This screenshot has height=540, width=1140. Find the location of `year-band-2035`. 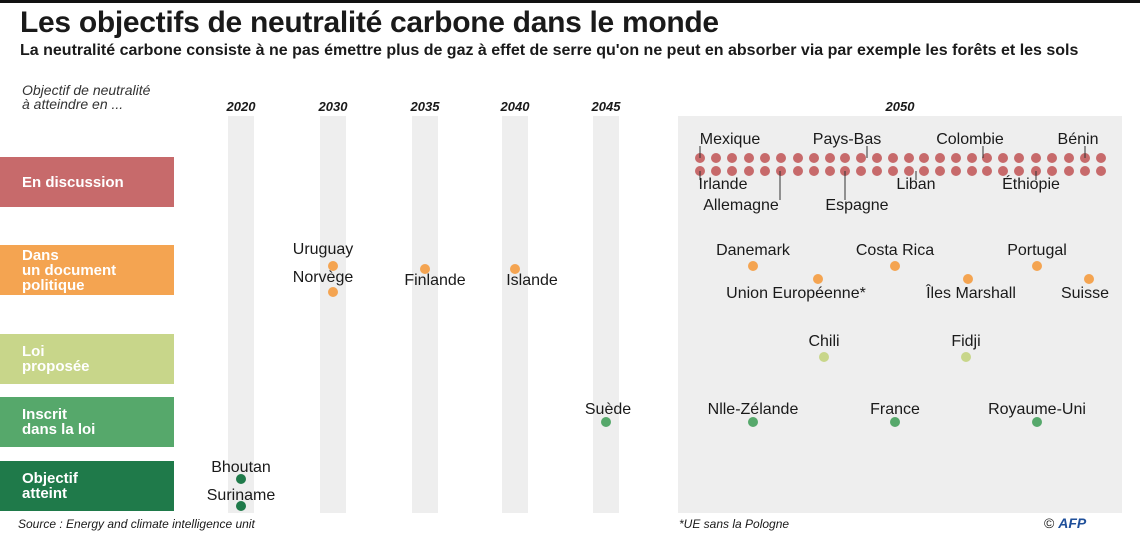

year-band-2035 is located at coordinates (425, 314).